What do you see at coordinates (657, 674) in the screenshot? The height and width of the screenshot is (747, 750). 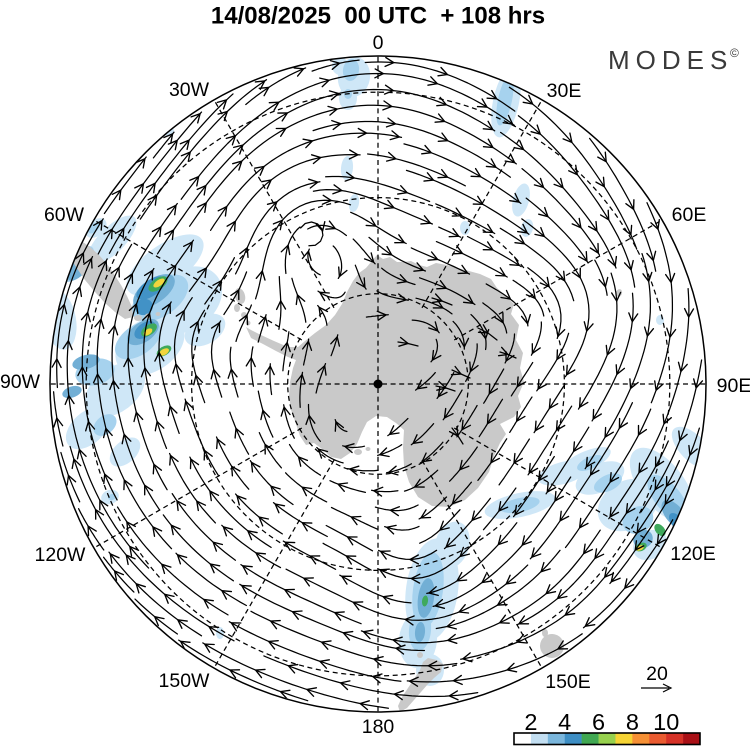 I see `svg-text: 20` at bounding box center [657, 674].